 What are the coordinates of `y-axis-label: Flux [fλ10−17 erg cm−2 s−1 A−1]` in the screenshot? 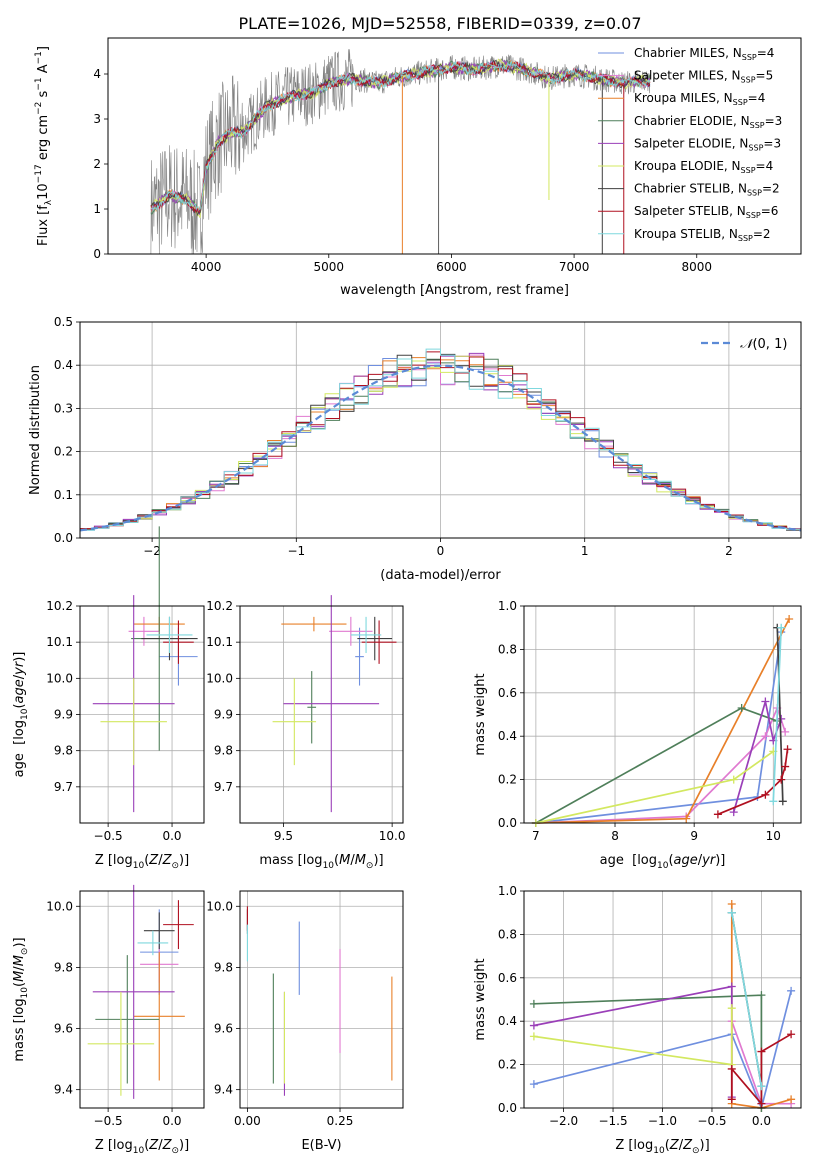 It's located at (44, 146).